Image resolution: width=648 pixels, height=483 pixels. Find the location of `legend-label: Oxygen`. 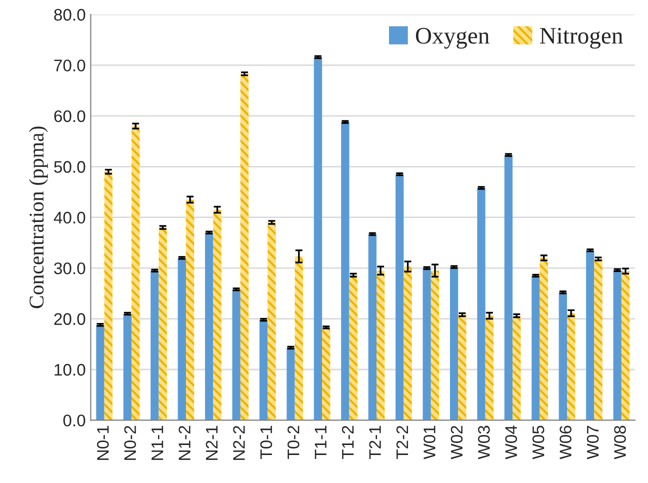

legend-label: Oxygen is located at coordinates (453, 38).